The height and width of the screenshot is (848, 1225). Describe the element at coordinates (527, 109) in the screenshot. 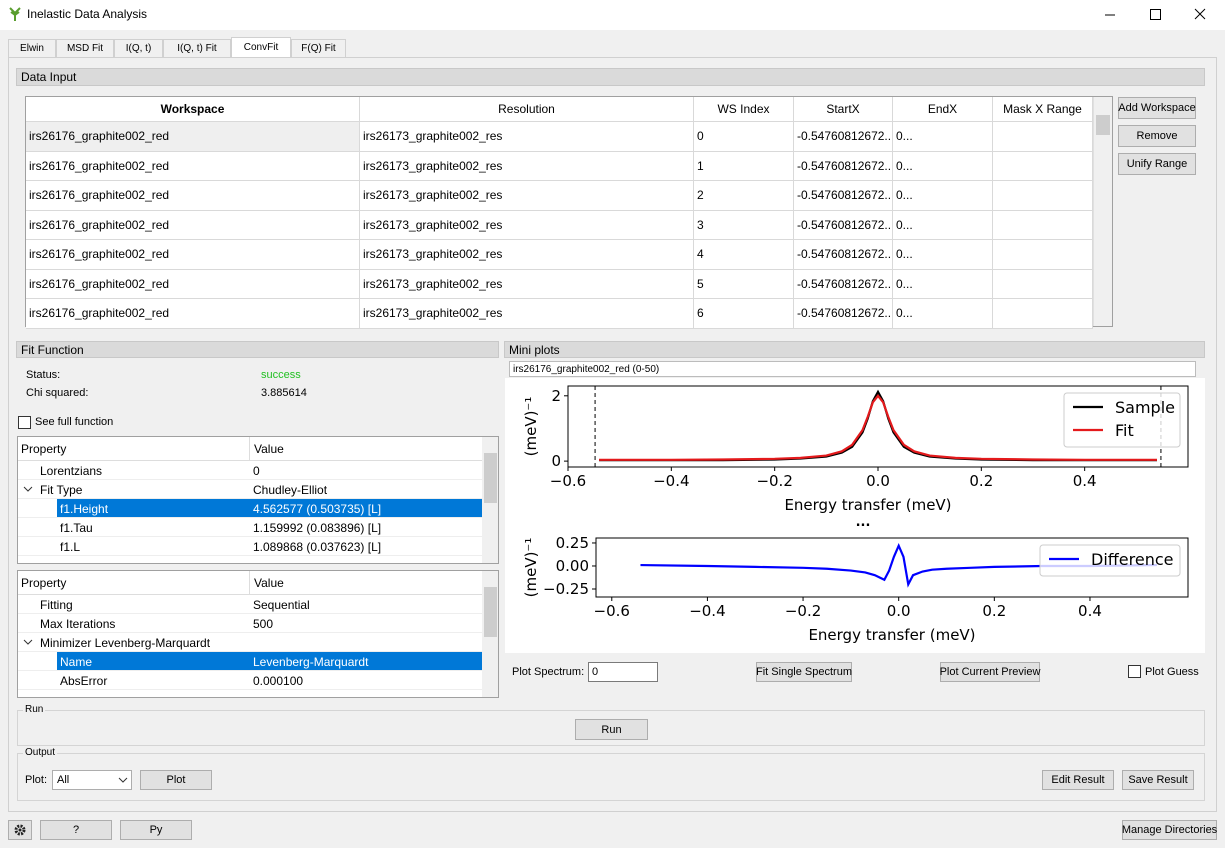

I see `column-header: Resolution` at that location.